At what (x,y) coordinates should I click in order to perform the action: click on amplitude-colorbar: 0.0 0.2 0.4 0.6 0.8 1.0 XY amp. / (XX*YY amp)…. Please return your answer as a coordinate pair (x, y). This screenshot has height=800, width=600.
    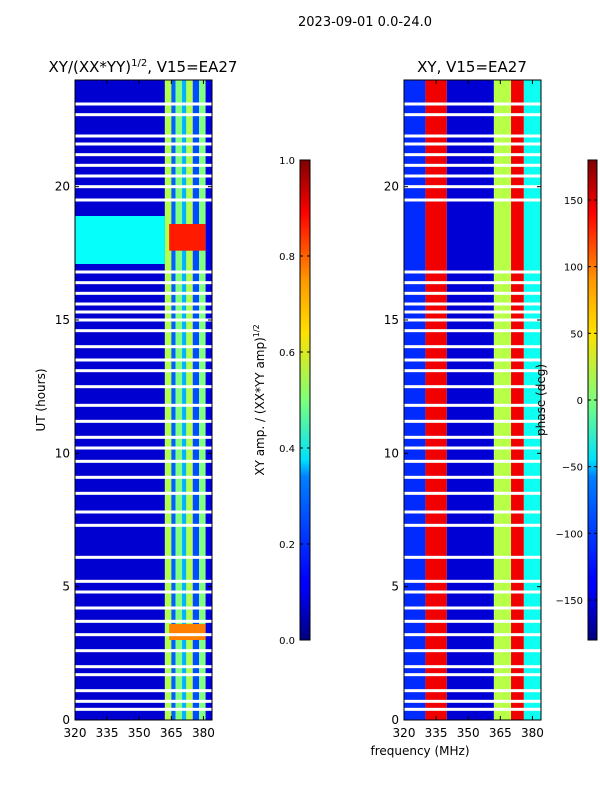
    Looking at the image, I should click on (281, 401).